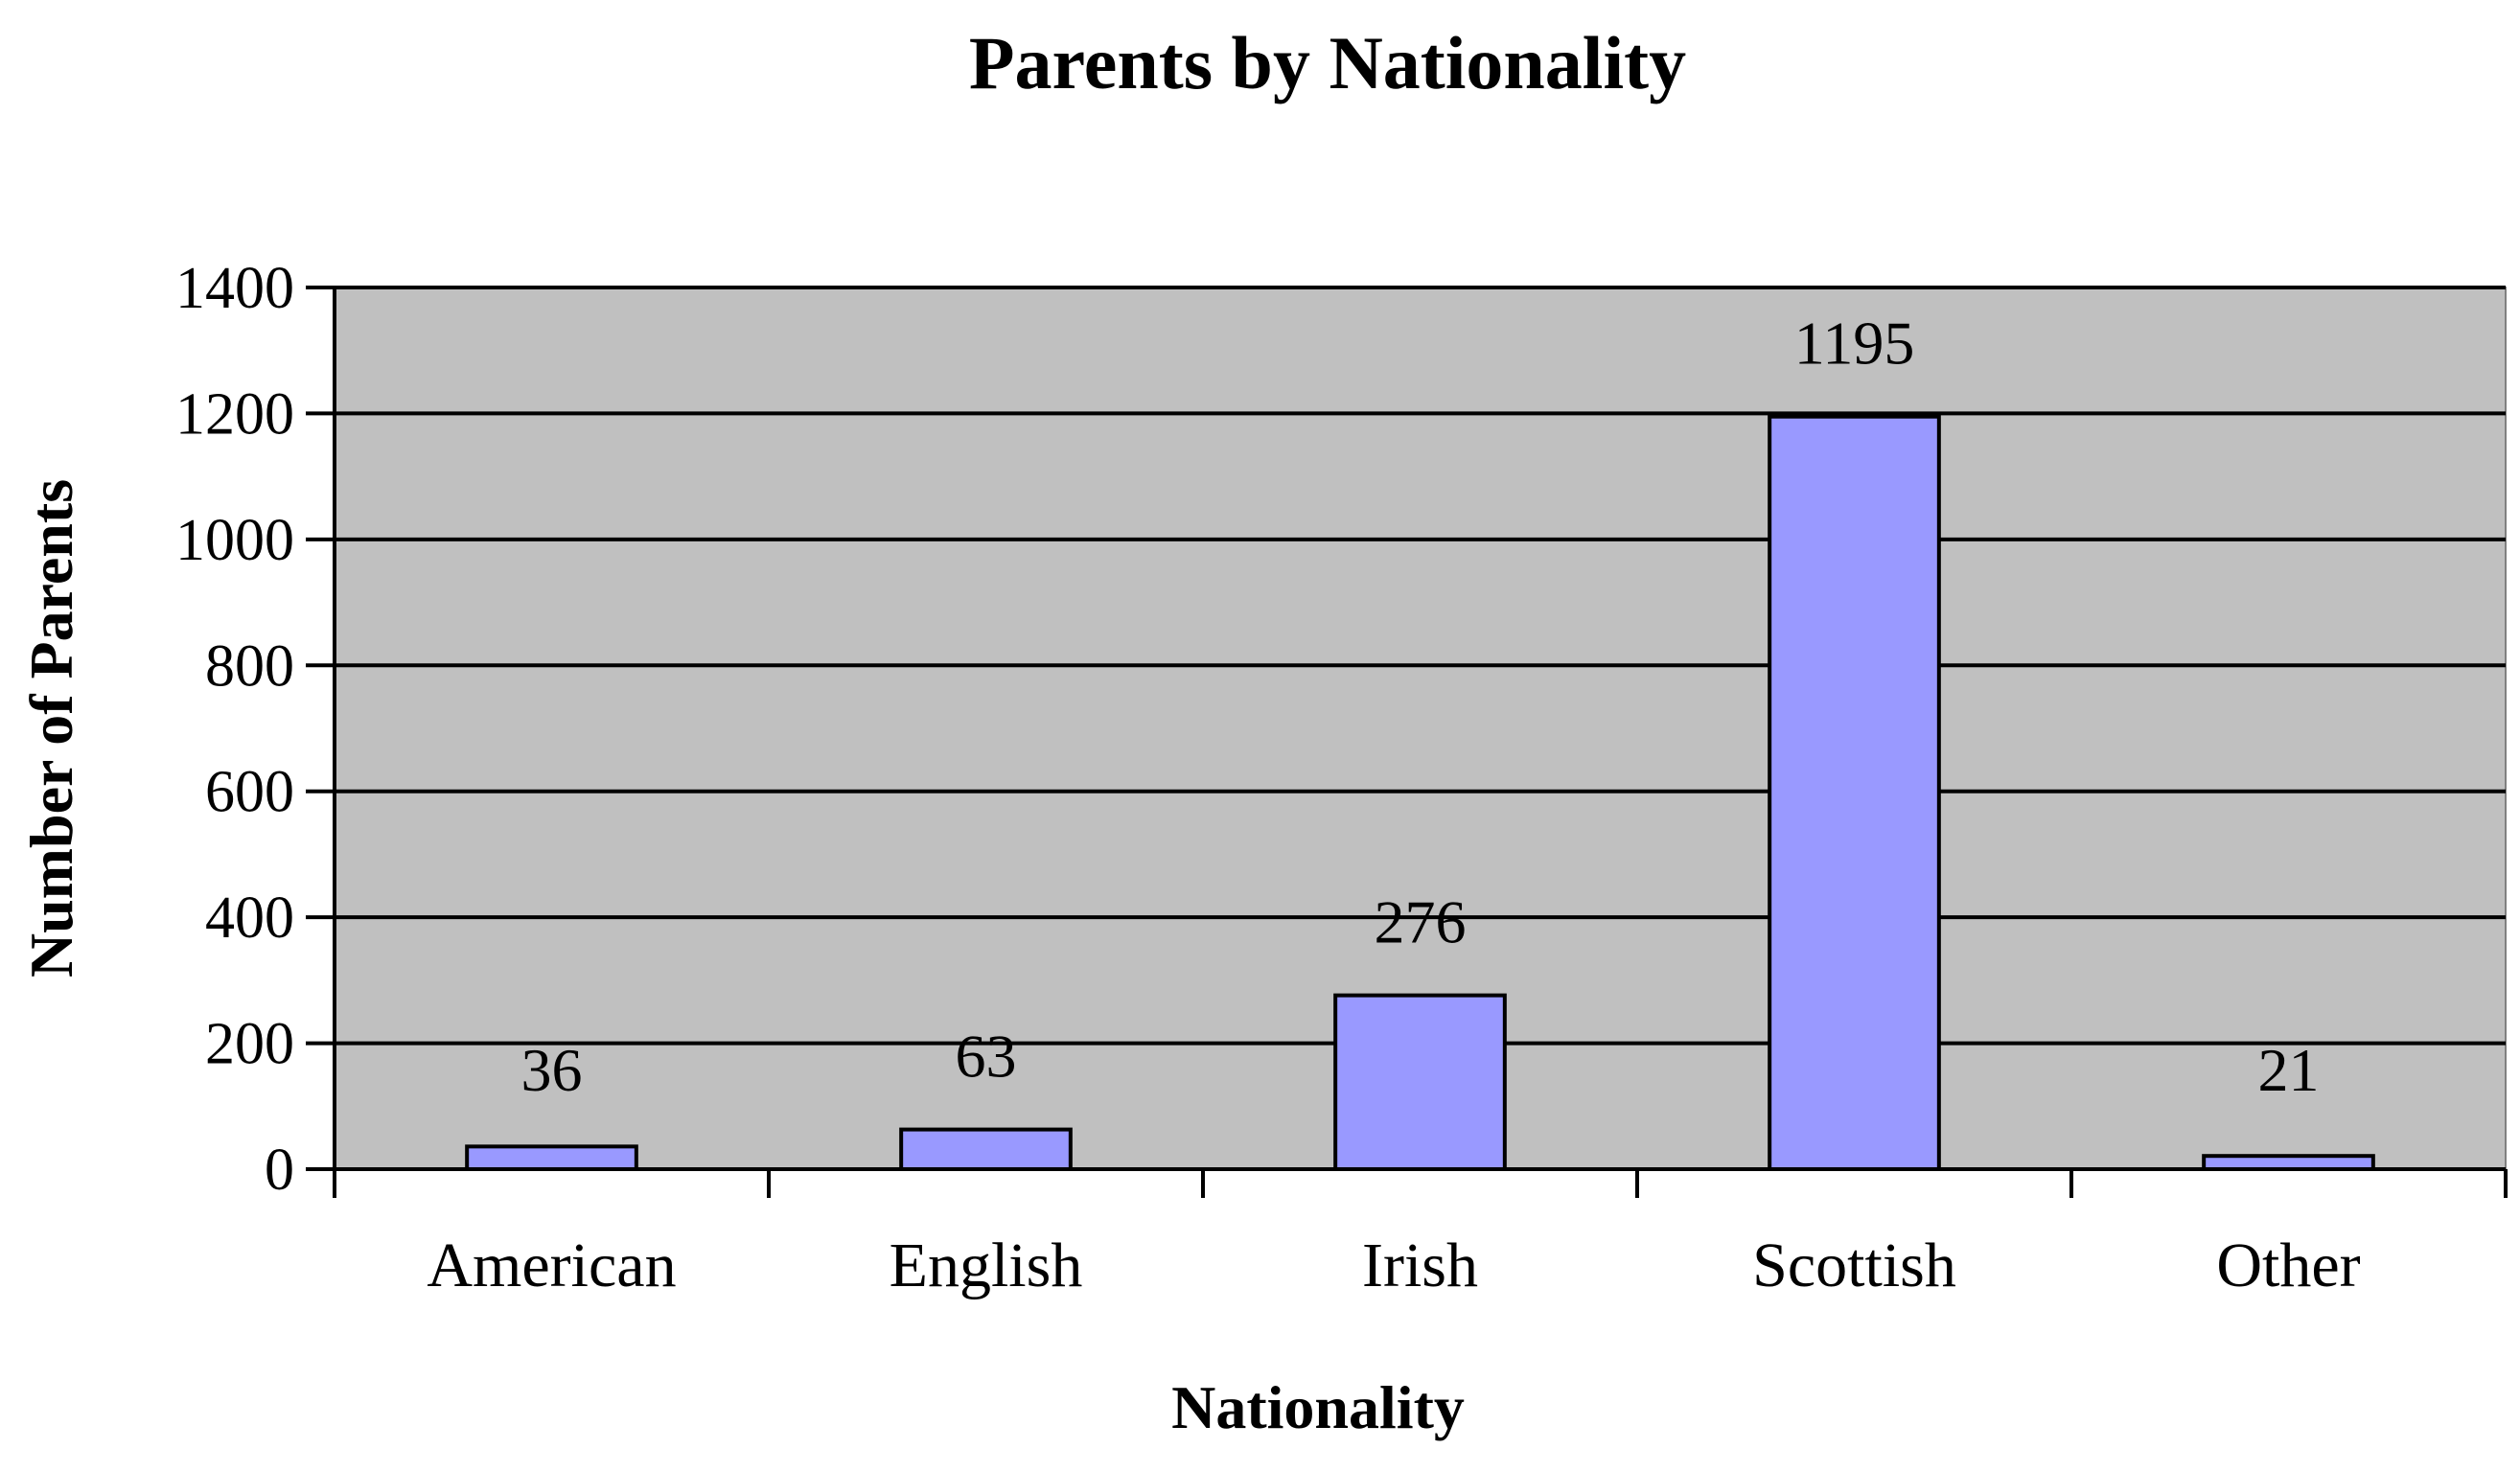  I want to click on bar-irish, so click(1420, 1082).